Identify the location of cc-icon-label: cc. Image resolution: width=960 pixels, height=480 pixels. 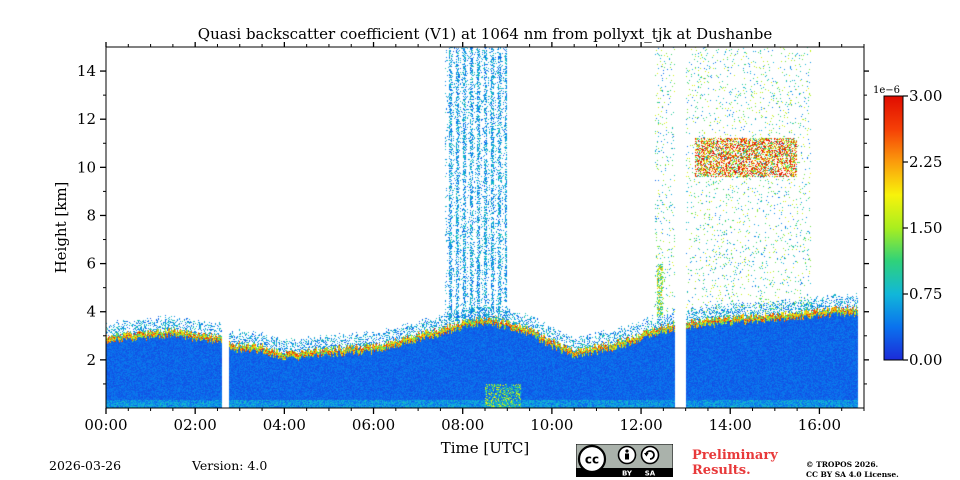
(592, 460).